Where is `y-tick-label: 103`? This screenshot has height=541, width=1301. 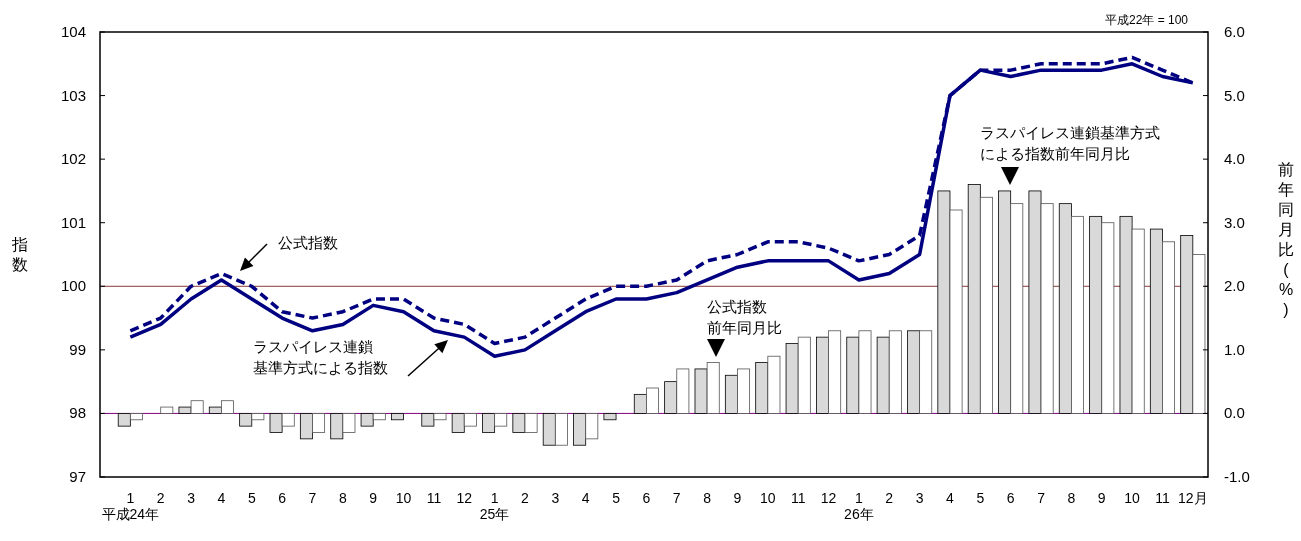
y-tick-label: 103 is located at coordinates (73, 95).